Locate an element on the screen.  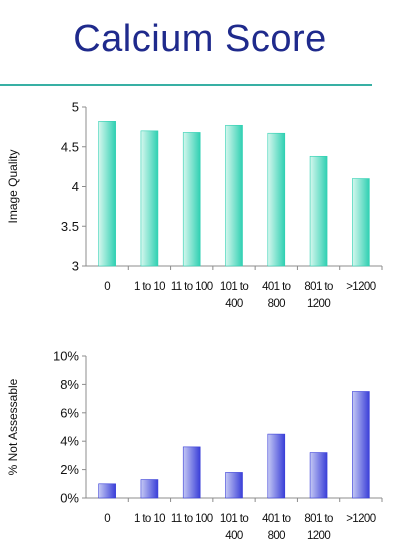
na-y-tick-label: 4% is located at coordinates (69, 441).